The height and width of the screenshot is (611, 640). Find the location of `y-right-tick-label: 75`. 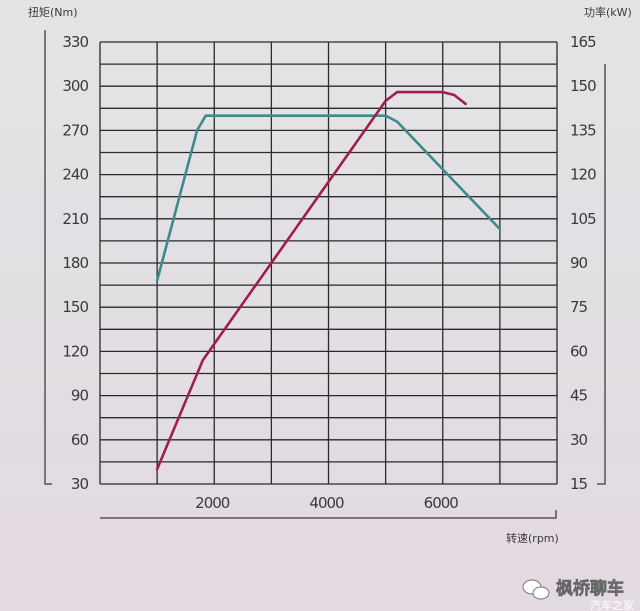

y-right-tick-label: 75 is located at coordinates (579, 307).